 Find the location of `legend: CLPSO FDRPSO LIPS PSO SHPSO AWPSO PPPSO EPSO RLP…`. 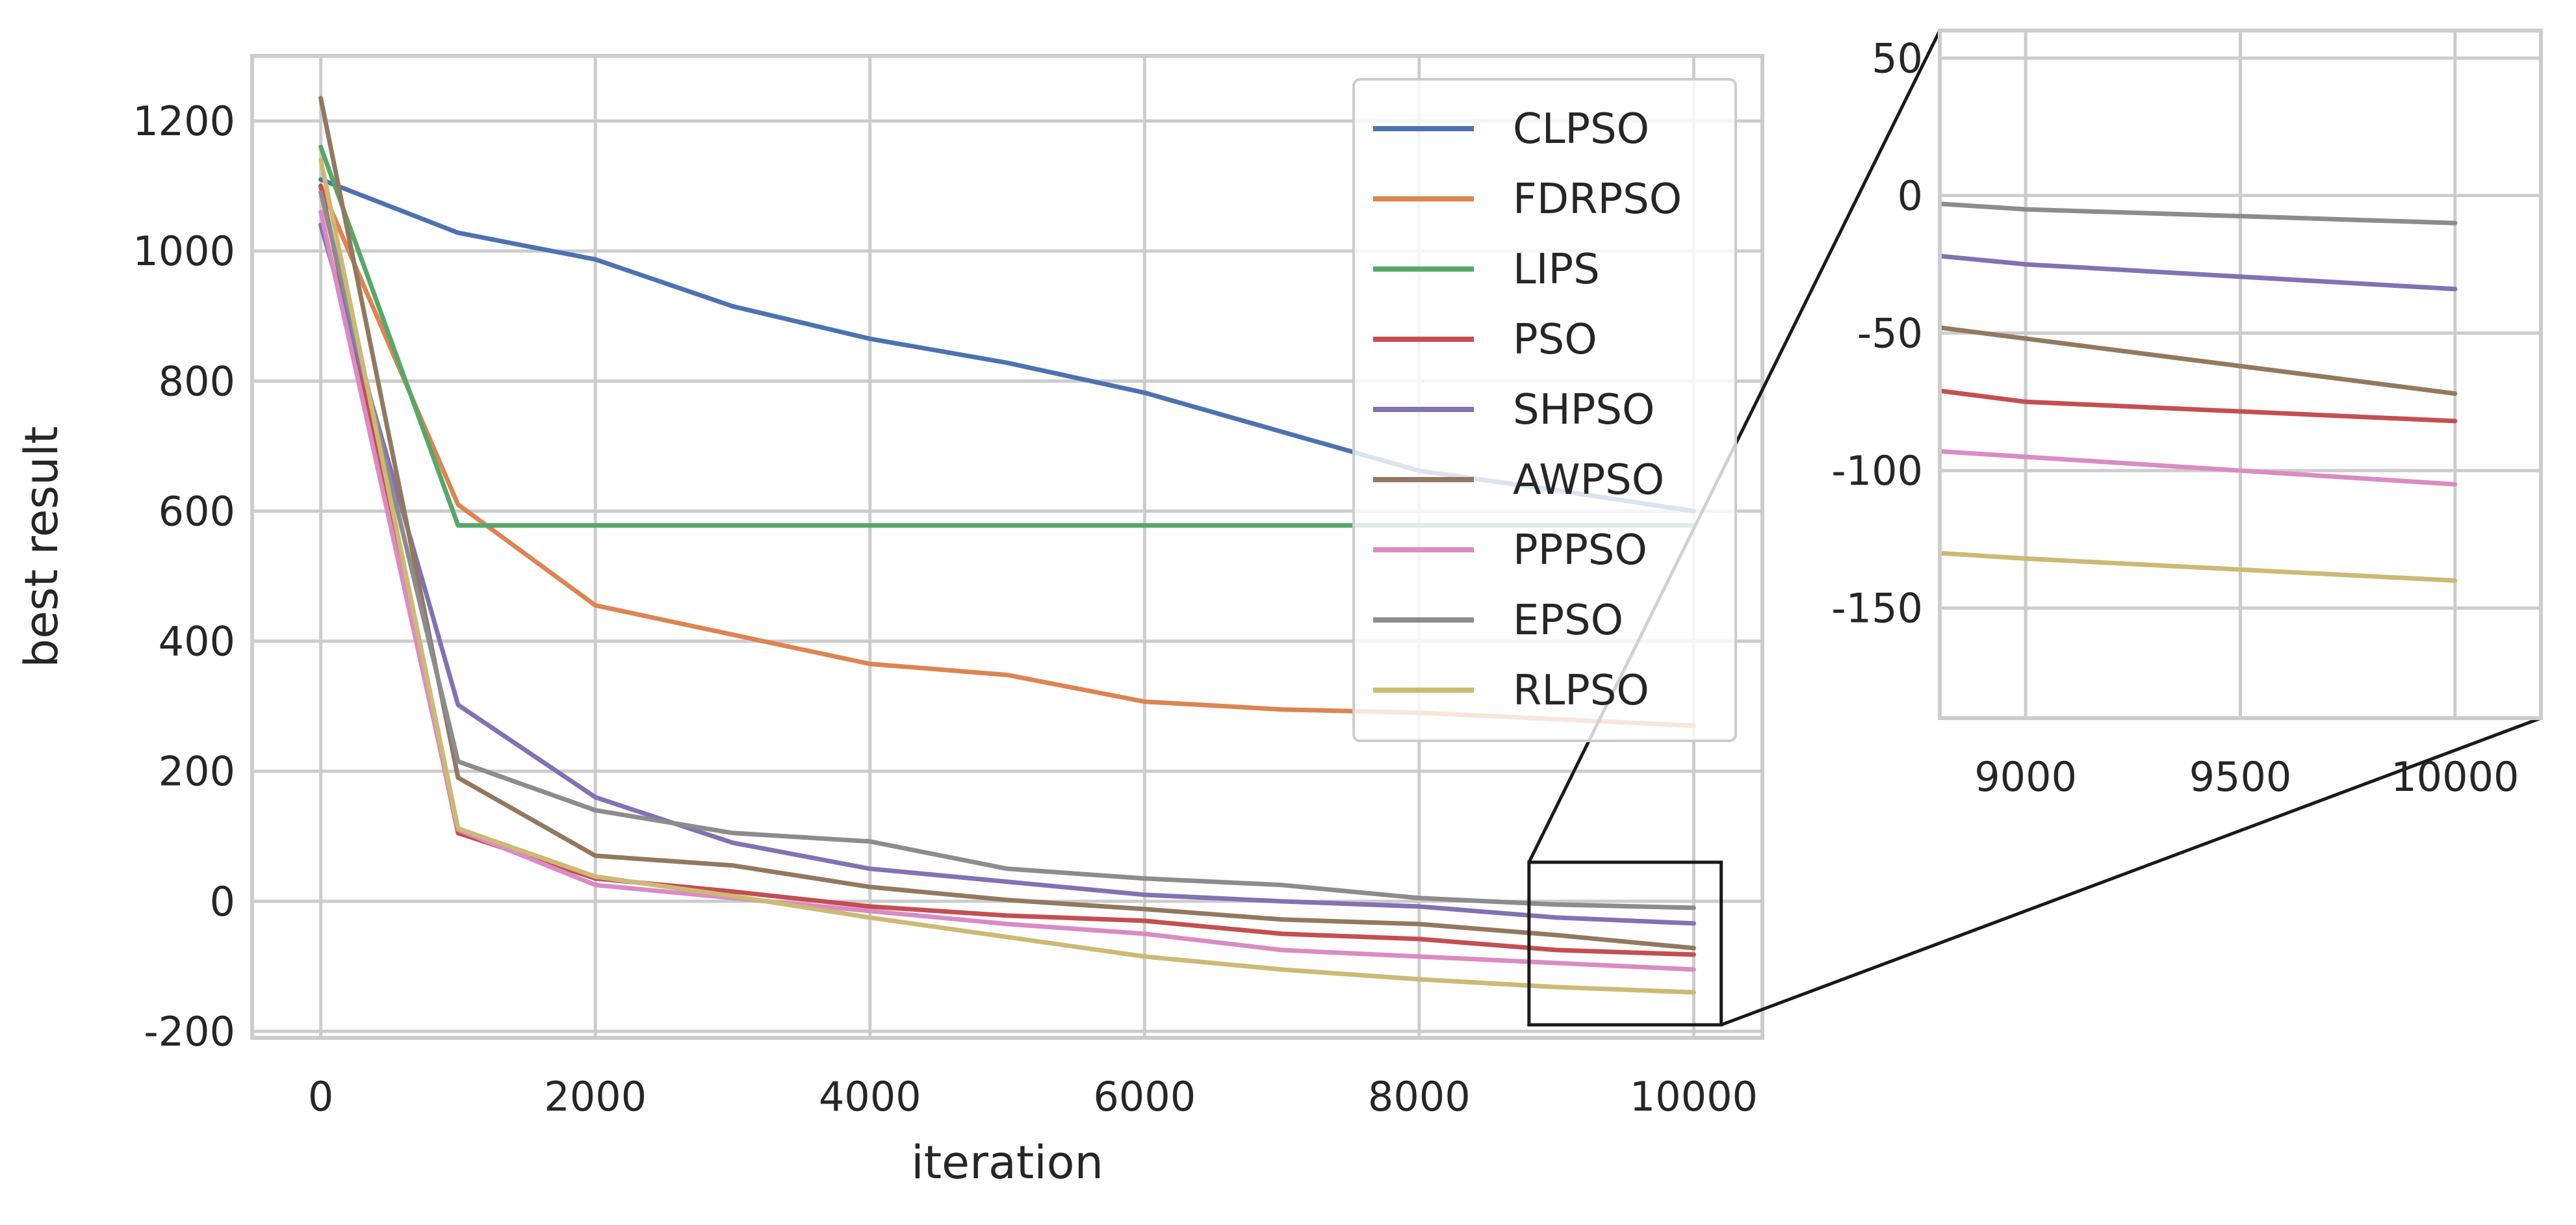

legend: CLPSO FDRPSO LIPS PSO SHPSO AWPSO PPPSO EPSO RLP… is located at coordinates (1544, 410).